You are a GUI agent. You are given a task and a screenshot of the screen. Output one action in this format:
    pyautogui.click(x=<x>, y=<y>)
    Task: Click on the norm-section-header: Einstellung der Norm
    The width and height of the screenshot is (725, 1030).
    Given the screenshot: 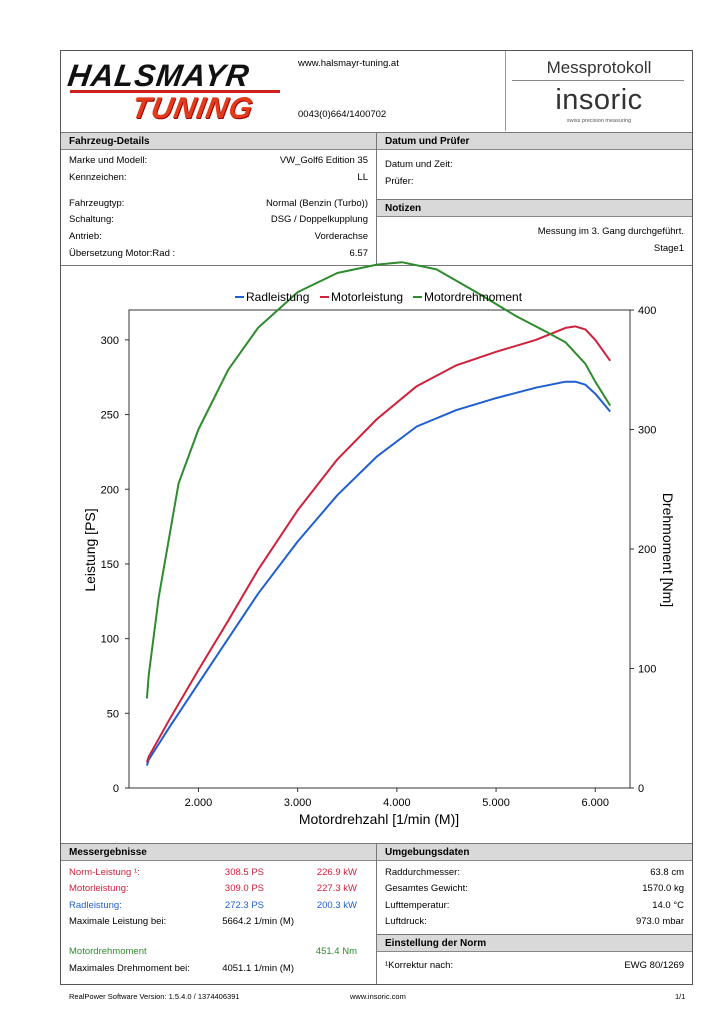 What is the action you would take?
    pyautogui.click(x=534, y=943)
    